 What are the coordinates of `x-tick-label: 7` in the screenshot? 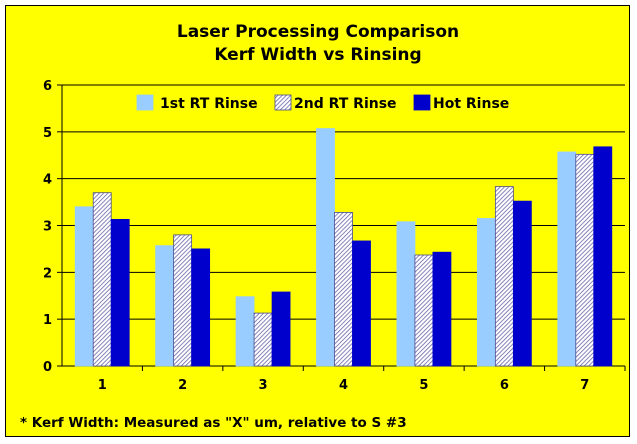 It's located at (584, 385).